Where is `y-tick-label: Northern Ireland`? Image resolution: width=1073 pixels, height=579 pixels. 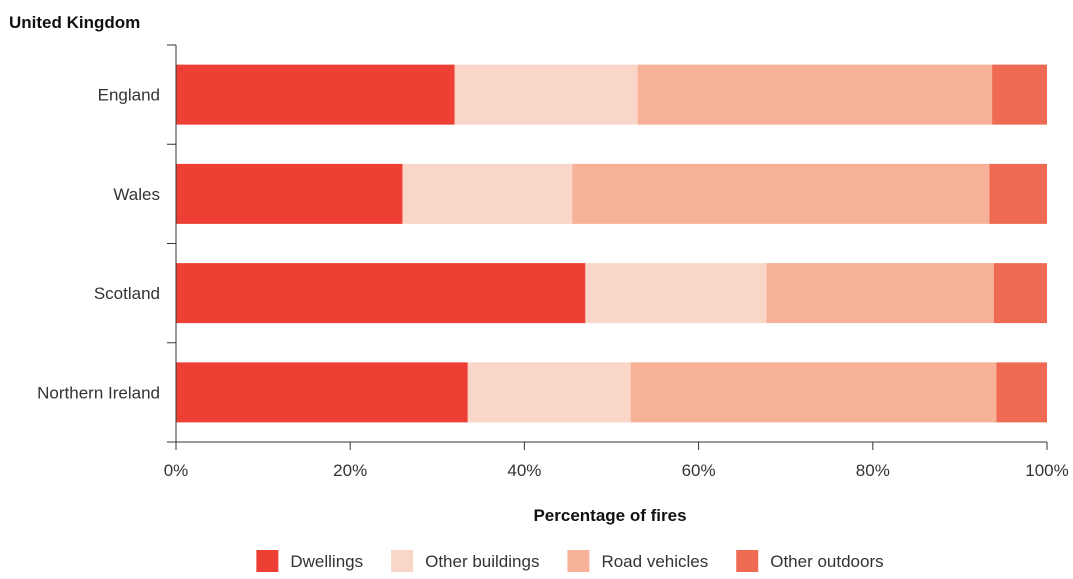
y-tick-label: Northern Ireland is located at coordinates (98, 392).